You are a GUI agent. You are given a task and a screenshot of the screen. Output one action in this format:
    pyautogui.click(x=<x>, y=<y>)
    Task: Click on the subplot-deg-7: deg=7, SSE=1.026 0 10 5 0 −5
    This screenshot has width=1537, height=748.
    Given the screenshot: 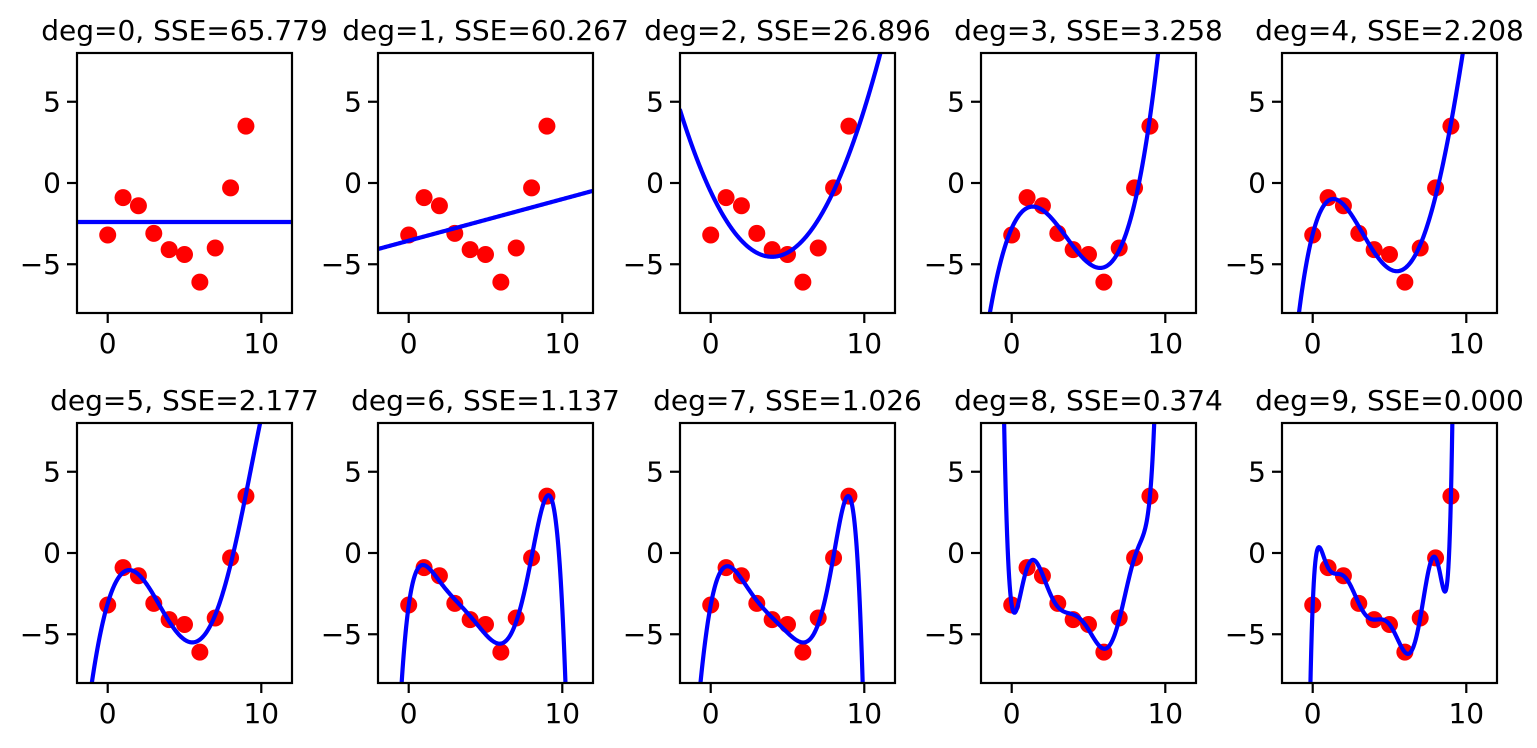 What is the action you would take?
    pyautogui.click(x=772, y=558)
    